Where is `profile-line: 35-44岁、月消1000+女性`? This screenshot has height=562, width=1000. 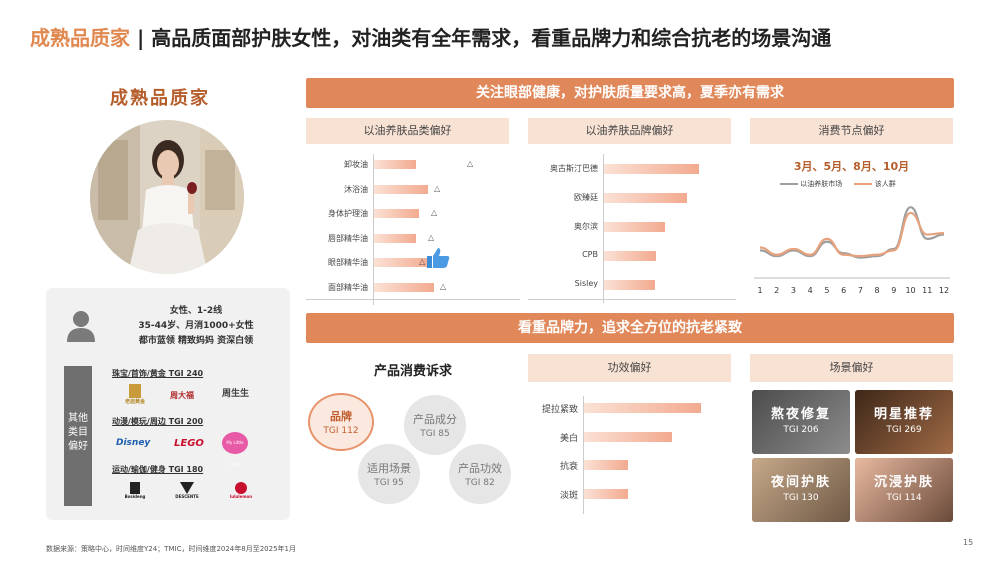 profile-line: 35-44岁、月消1000+女性 is located at coordinates (196, 326).